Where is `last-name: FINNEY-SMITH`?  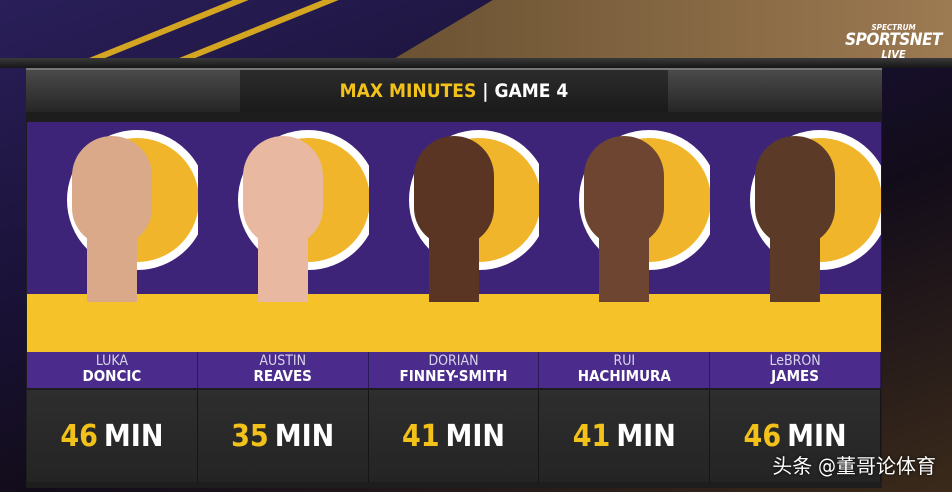 last-name: FINNEY-SMITH is located at coordinates (453, 375).